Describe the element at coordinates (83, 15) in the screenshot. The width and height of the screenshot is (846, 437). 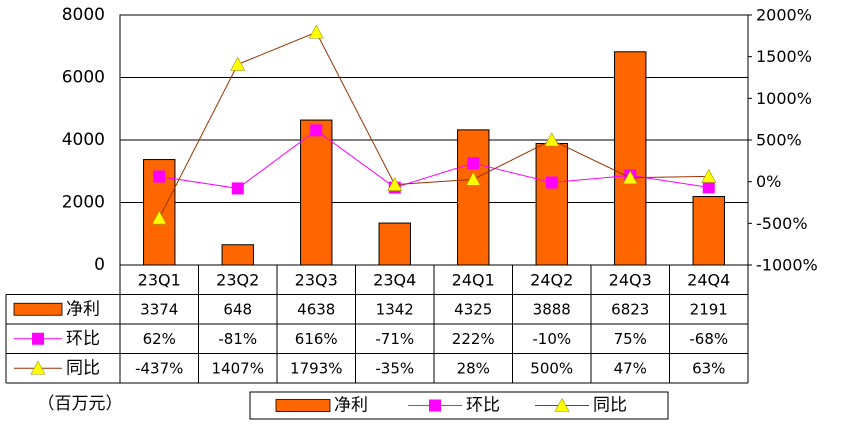
I see `y-left-tick-label: 8000` at that location.